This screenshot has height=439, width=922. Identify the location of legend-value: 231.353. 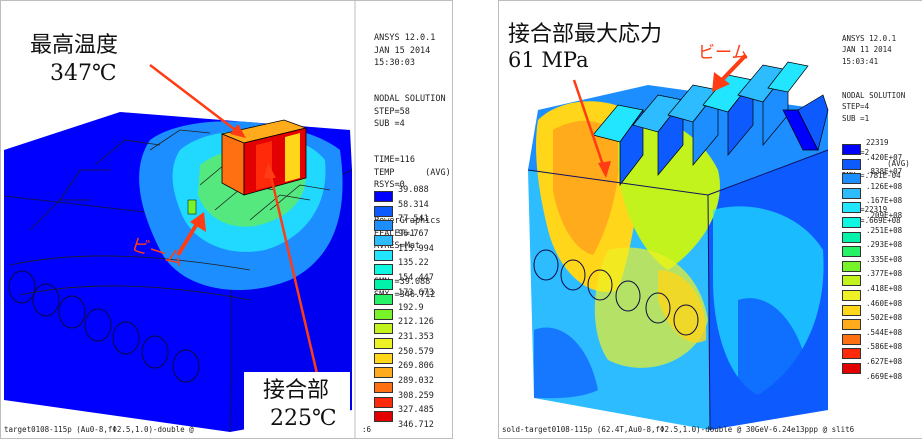
(416, 336).